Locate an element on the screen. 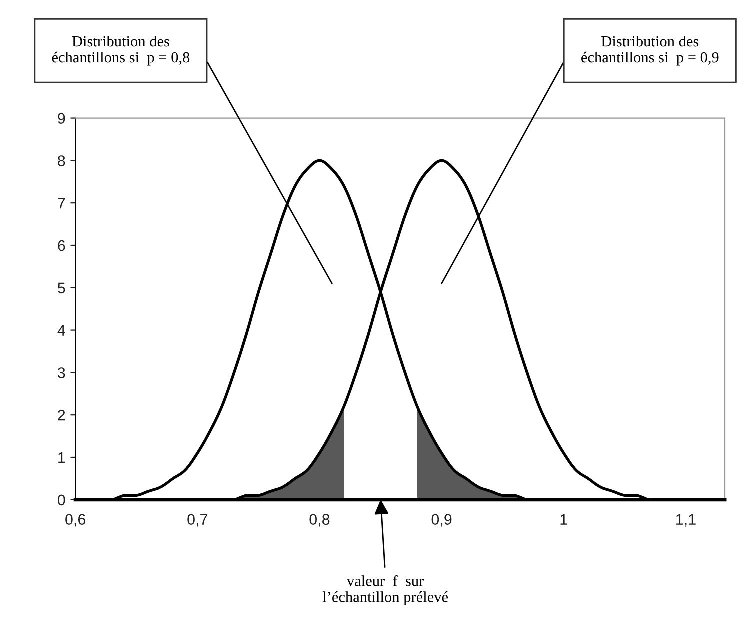  y-tick-label: 8 is located at coordinates (62, 161).